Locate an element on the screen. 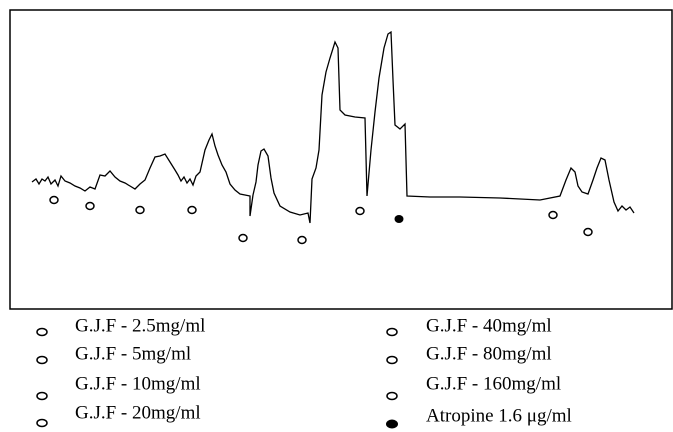 The width and height of the screenshot is (673, 432). legend-label: G.J.F - 40mg/ml is located at coordinates (489, 325).